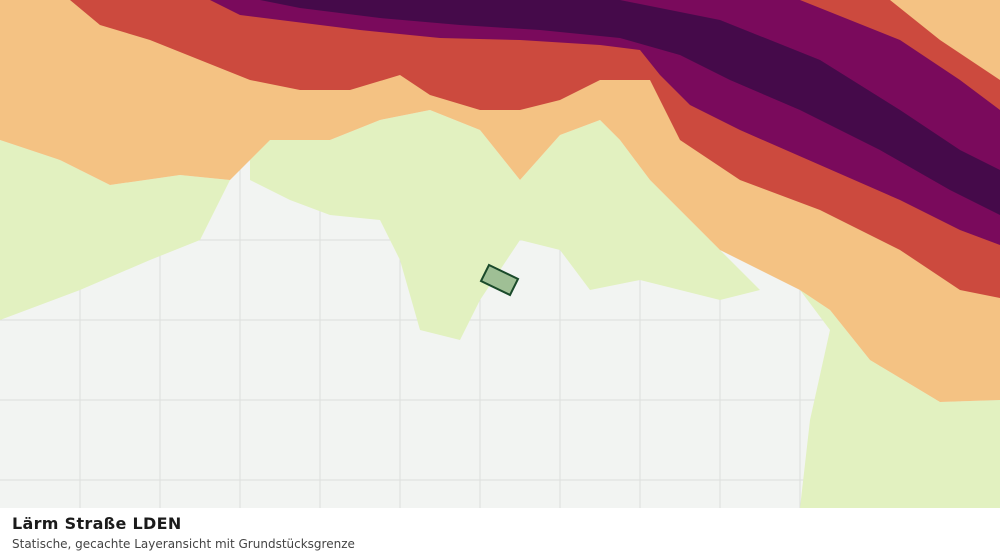 The image size is (1000, 560). What do you see at coordinates (97, 523) in the screenshot?
I see `layer-title: Lärm Straße LDEN` at bounding box center [97, 523].